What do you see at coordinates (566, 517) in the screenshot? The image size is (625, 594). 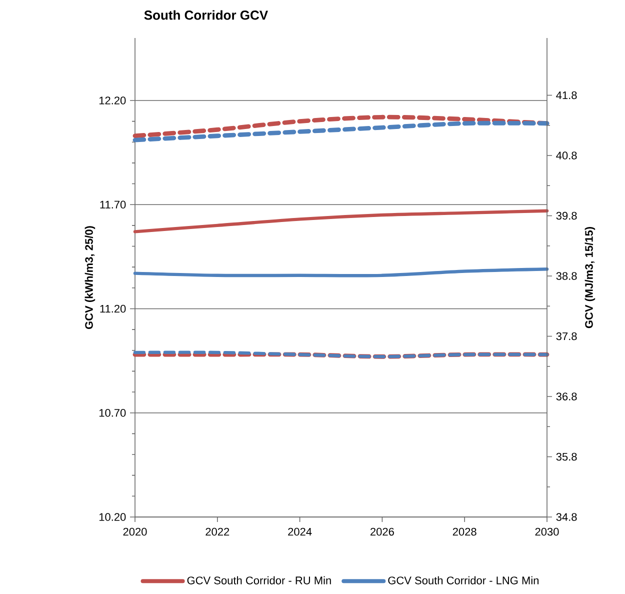 I see `y2-tick-label: 34.8` at bounding box center [566, 517].